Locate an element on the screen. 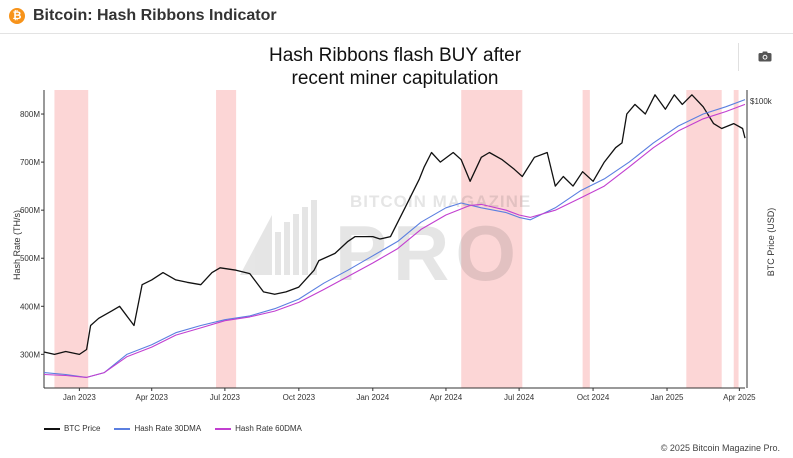 The width and height of the screenshot is (793, 458). legend-label-hash-rate-30dma: Hash Rate 30DMA is located at coordinates (168, 428).